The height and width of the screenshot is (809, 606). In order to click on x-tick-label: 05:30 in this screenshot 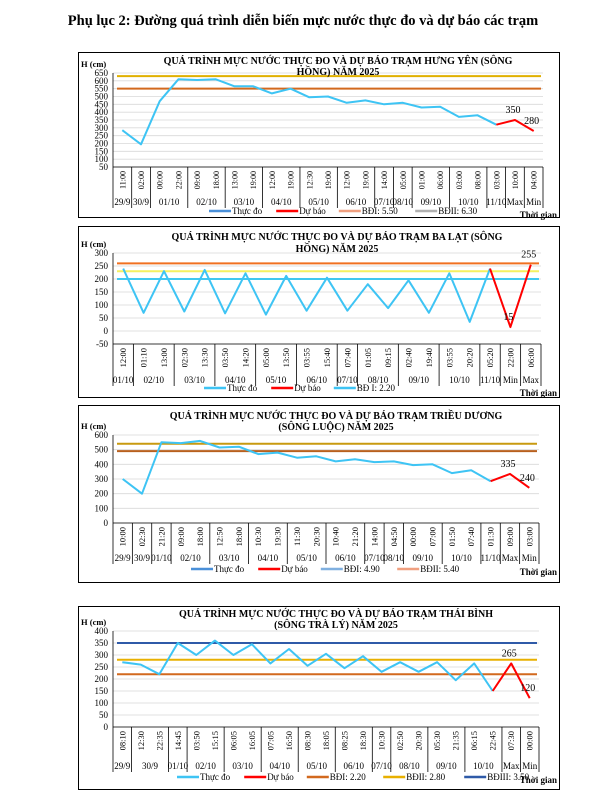, I will do `click(437, 740)`.